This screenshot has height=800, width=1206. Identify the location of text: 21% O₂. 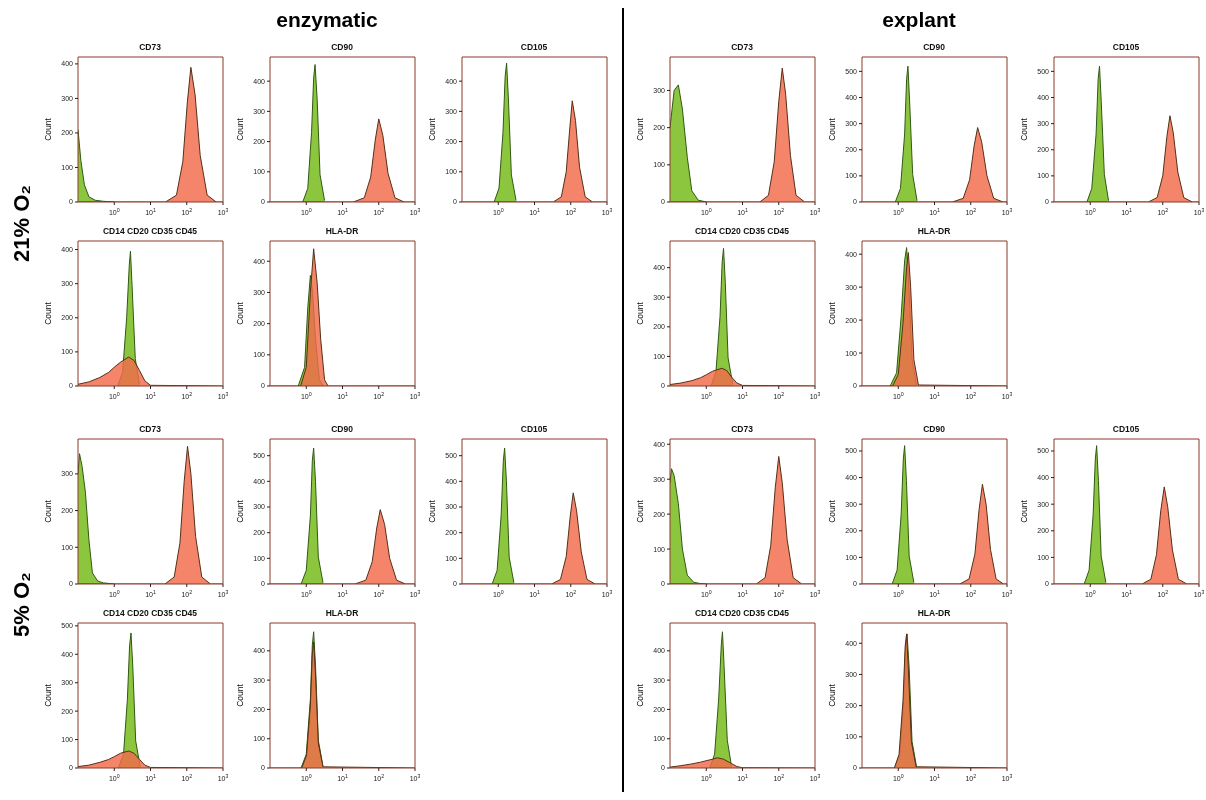
(21, 223).